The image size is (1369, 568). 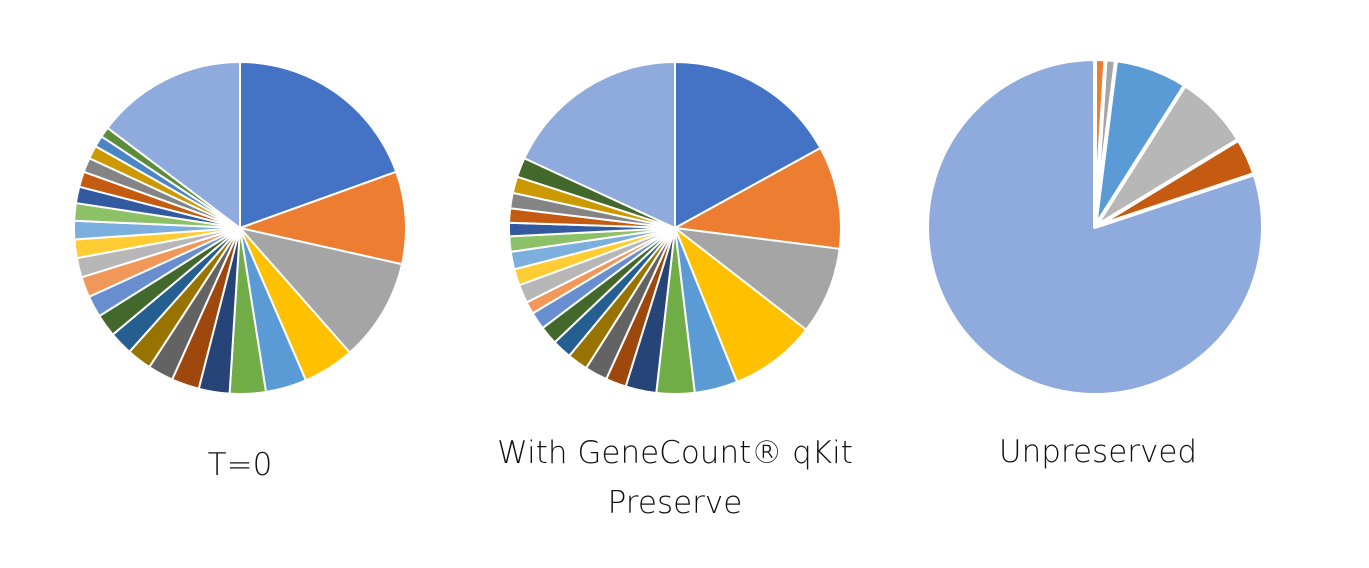 What do you see at coordinates (1098, 452) in the screenshot?
I see `chart-title: Unpreserved` at bounding box center [1098, 452].